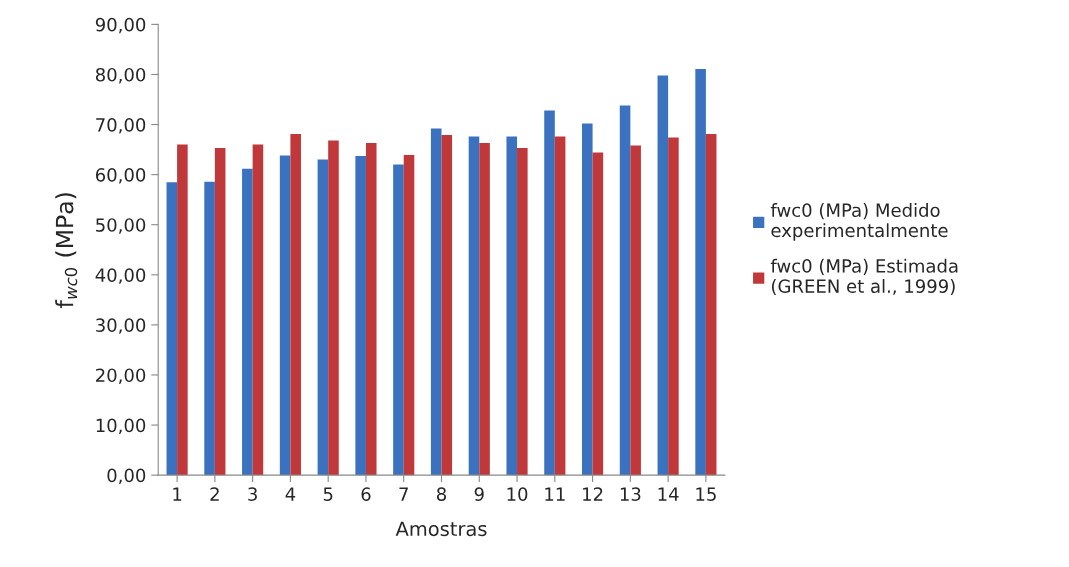 The height and width of the screenshot is (567, 1069). Describe the element at coordinates (121, 126) in the screenshot. I see `y-tick-label: 70,00` at that location.